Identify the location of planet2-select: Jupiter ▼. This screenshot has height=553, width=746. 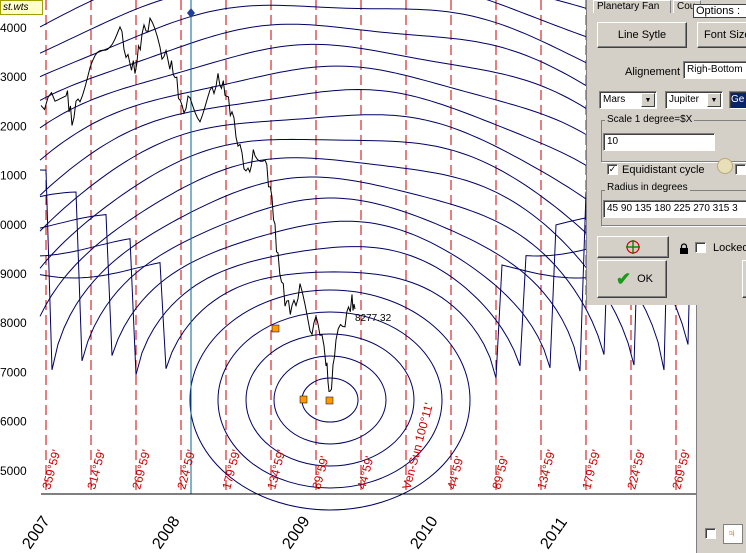
(694, 100).